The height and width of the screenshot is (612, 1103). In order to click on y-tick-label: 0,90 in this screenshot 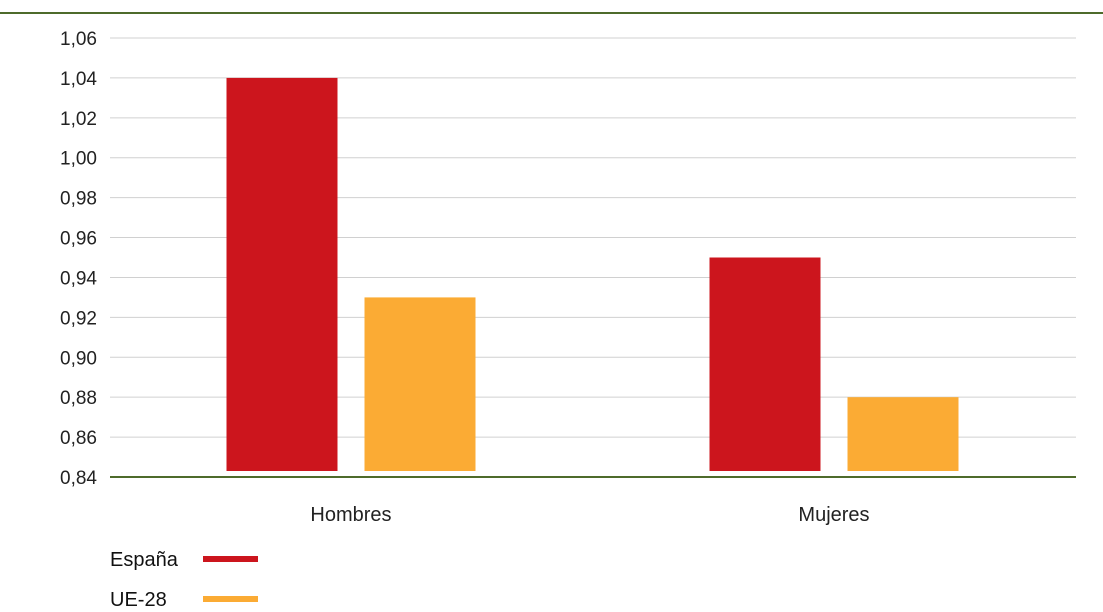, I will do `click(78, 358)`.